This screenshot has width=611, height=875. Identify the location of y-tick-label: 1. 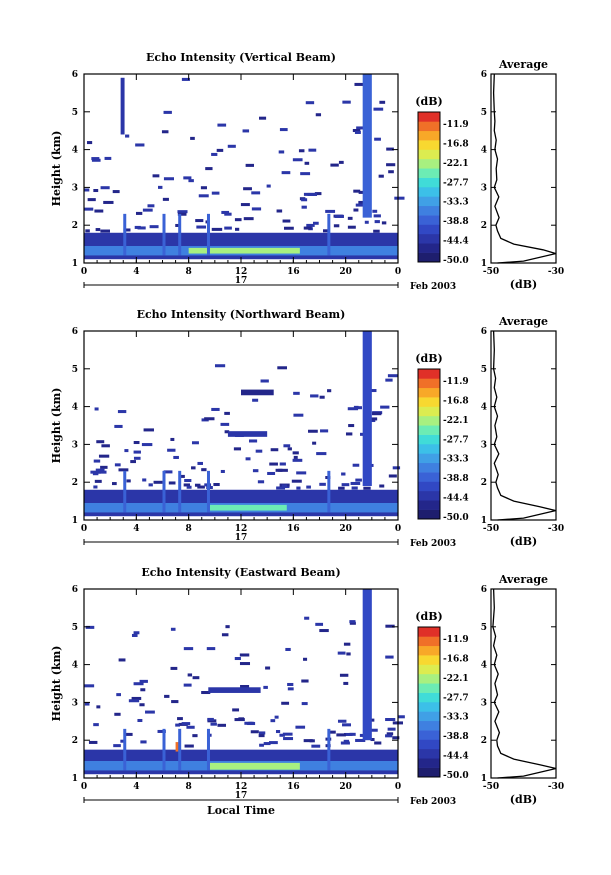
(75, 779).